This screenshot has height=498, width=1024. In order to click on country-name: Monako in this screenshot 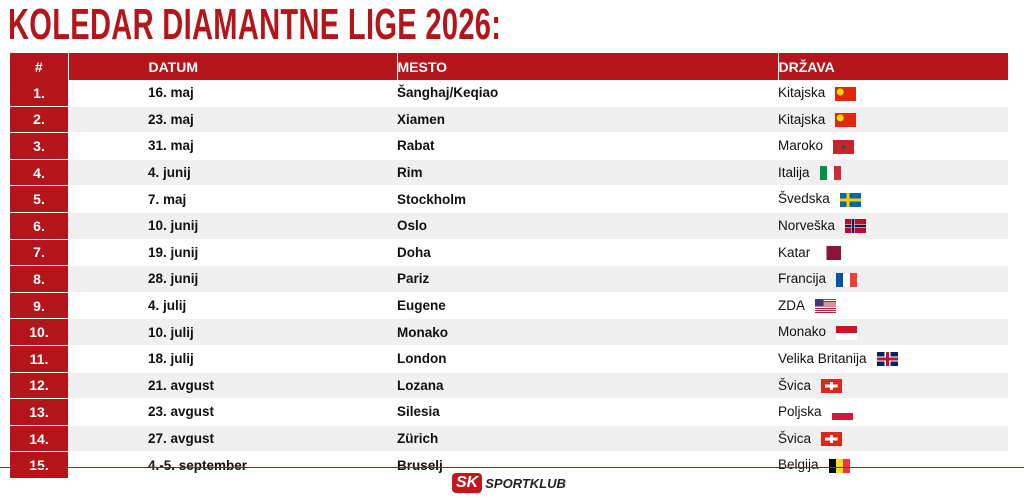, I will do `click(802, 332)`.